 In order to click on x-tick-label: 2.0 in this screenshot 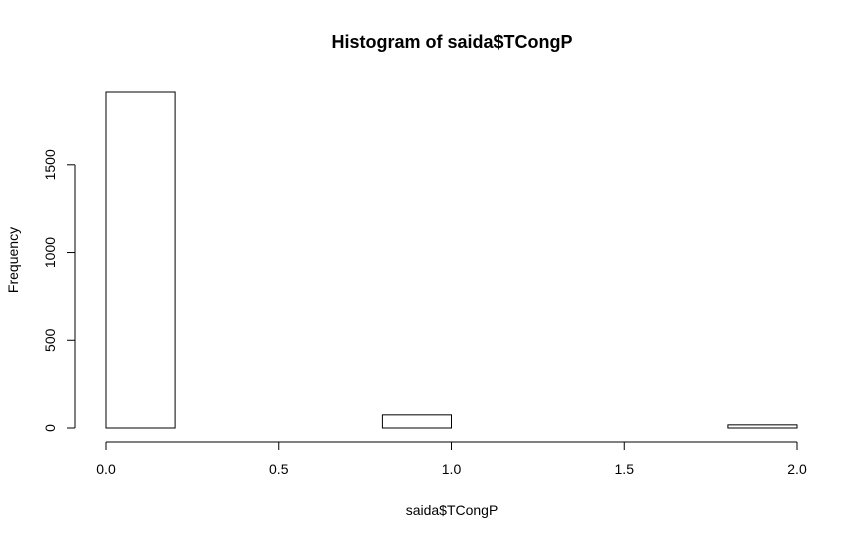, I will do `click(797, 469)`.